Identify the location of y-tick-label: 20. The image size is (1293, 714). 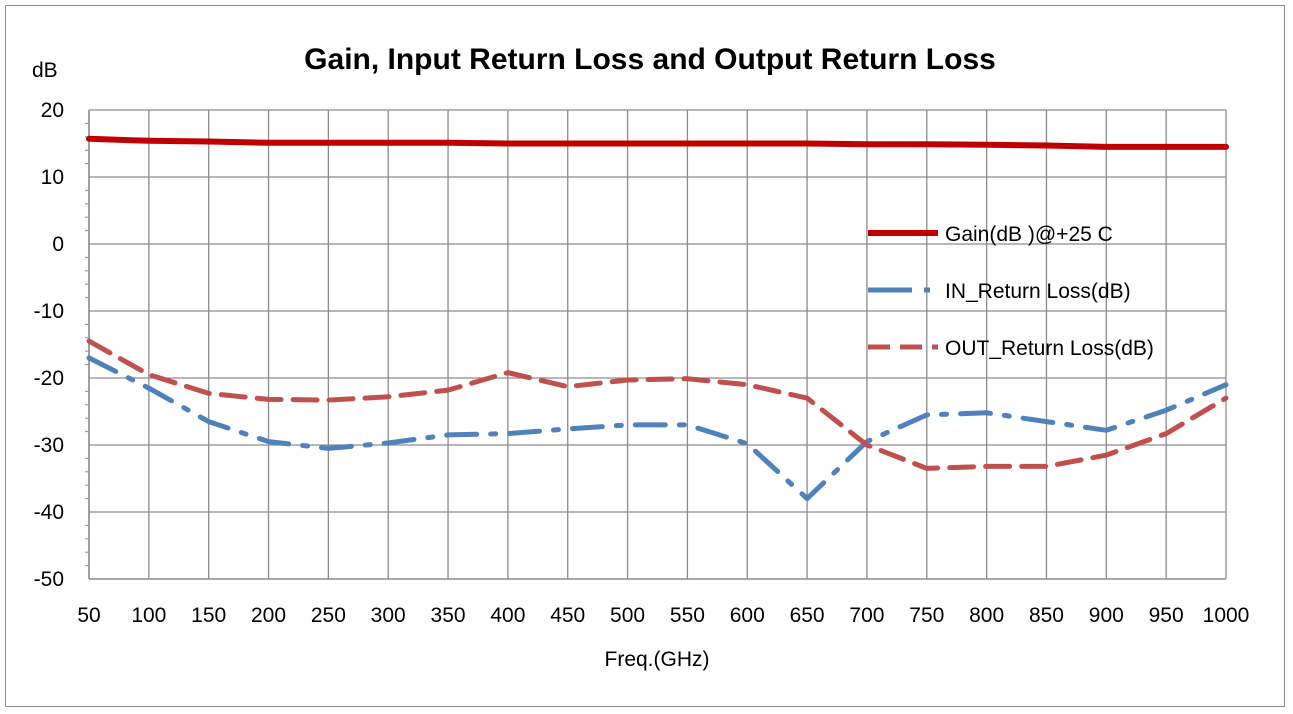
(52, 110).